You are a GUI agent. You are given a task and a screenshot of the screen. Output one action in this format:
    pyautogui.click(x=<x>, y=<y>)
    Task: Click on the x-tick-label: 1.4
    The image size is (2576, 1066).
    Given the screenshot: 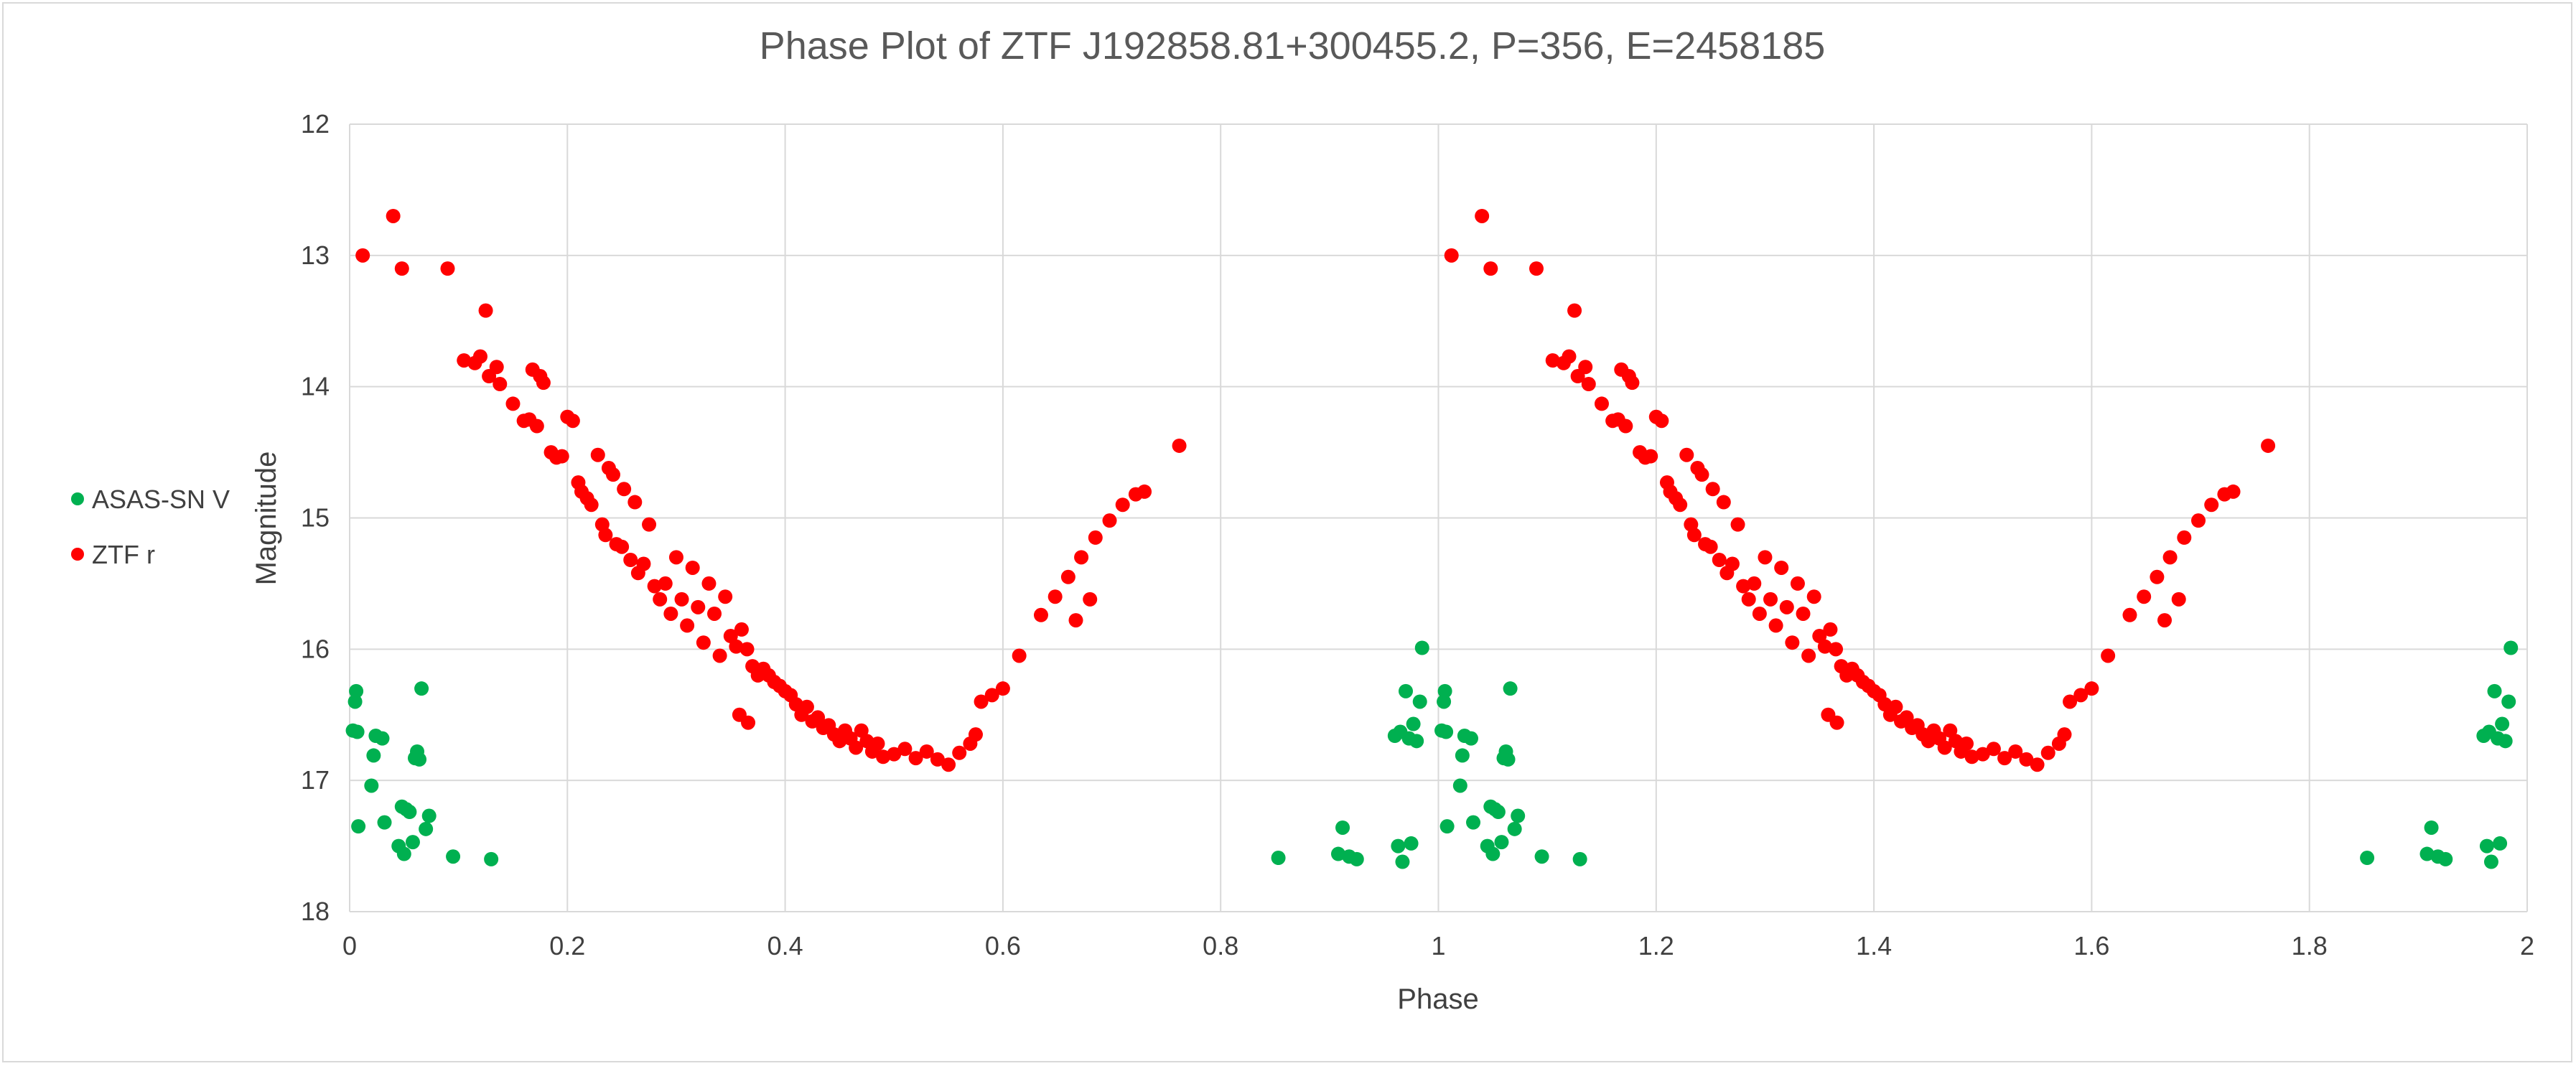 What is the action you would take?
    pyautogui.click(x=1874, y=945)
    